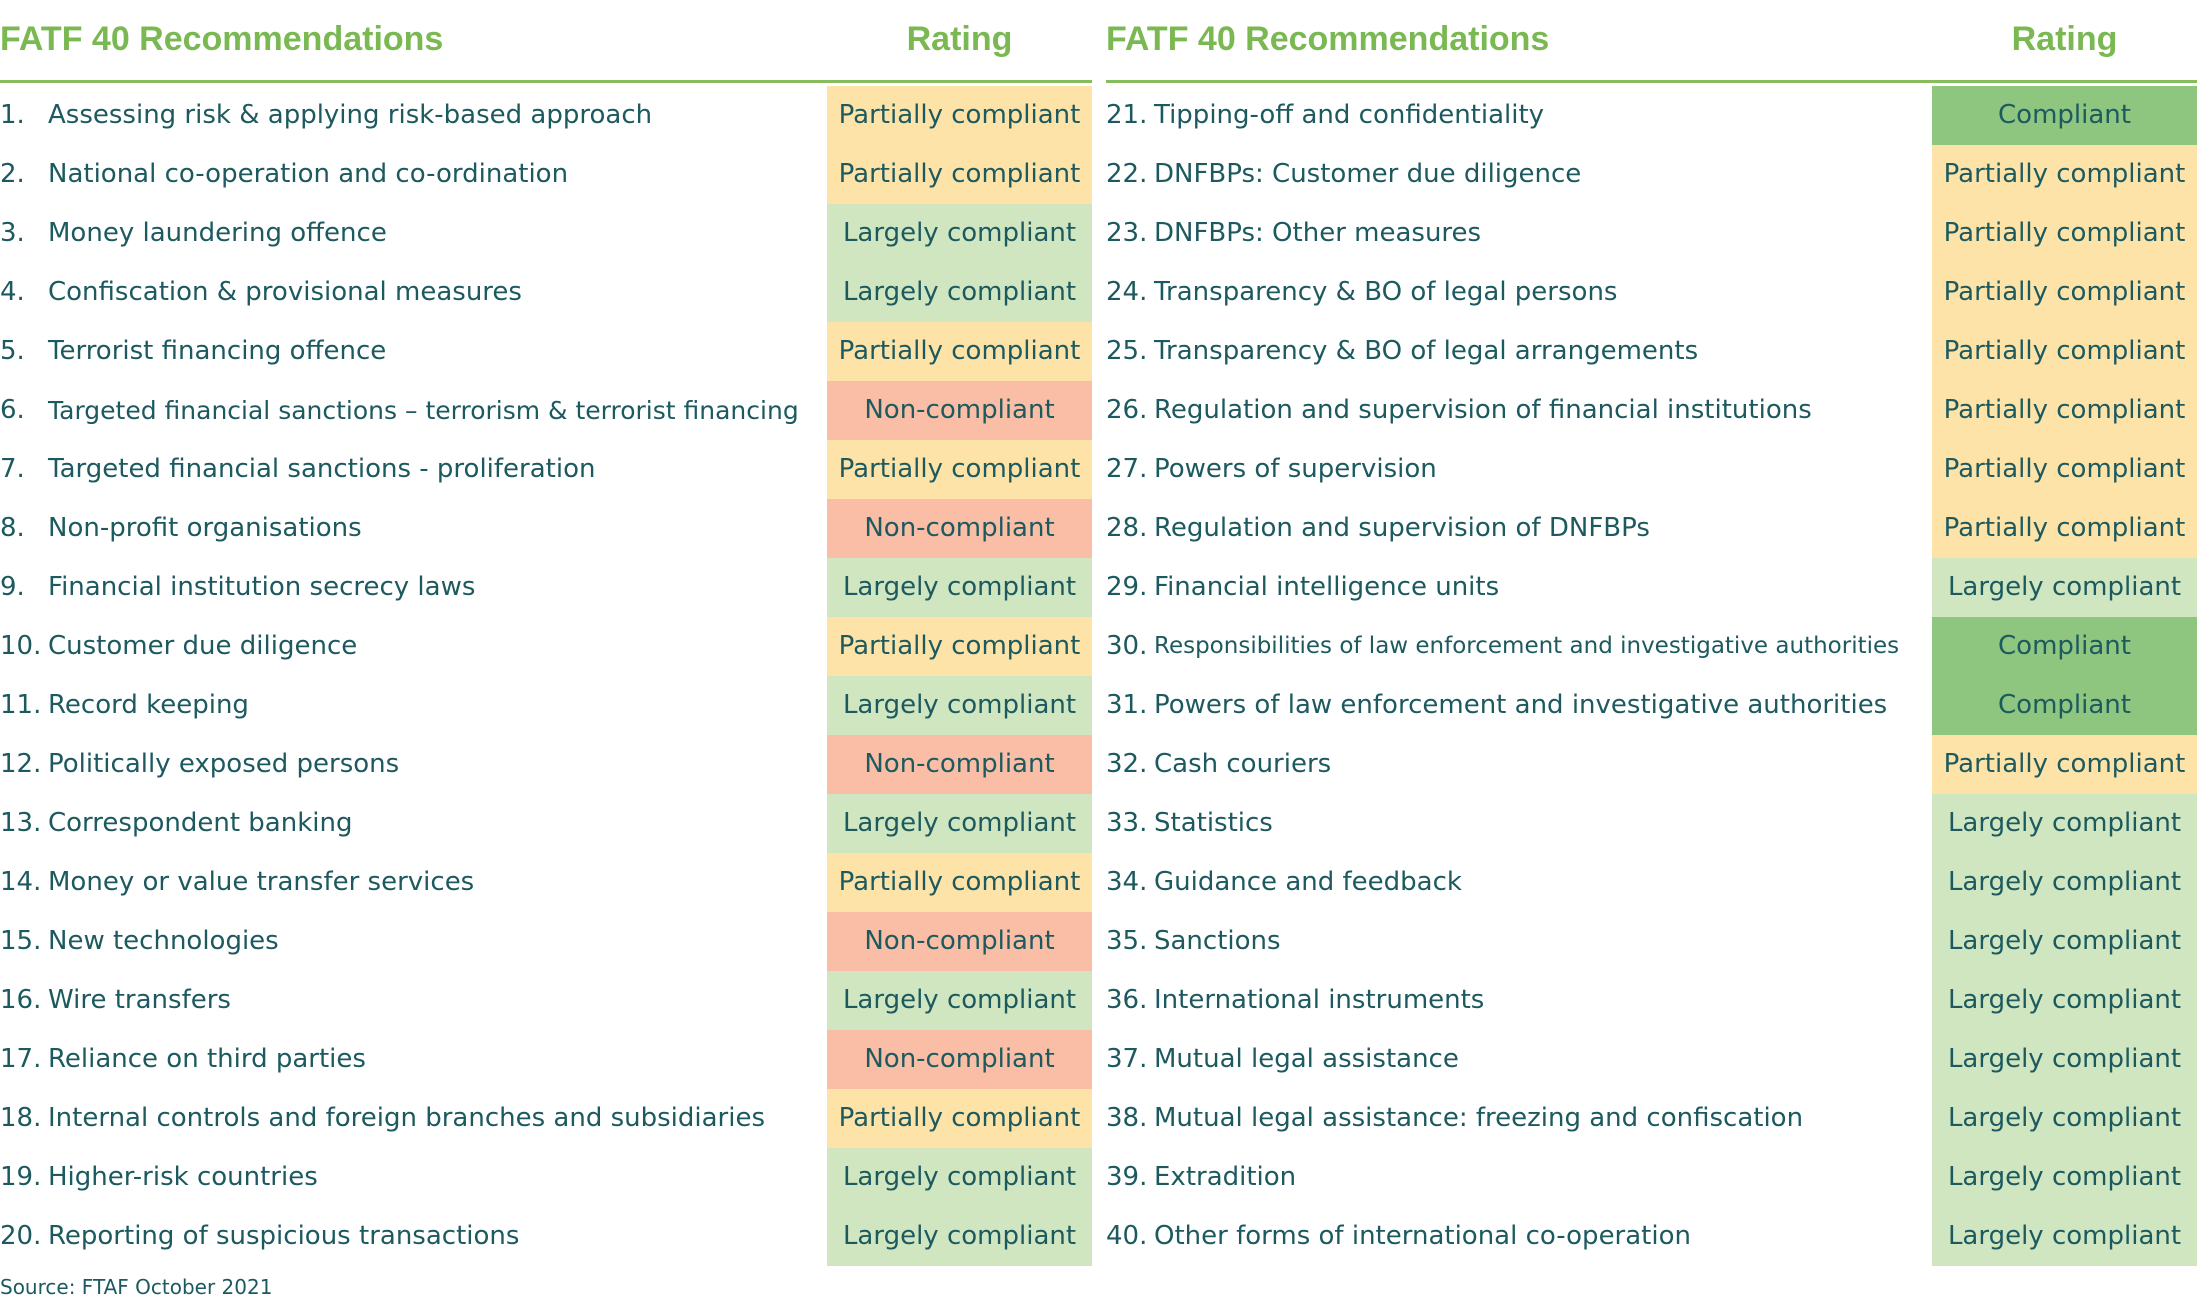 The image size is (2197, 1308). Describe the element at coordinates (1386, 292) in the screenshot. I see `recommendation-name: Transparency & BO of legal persons` at that location.